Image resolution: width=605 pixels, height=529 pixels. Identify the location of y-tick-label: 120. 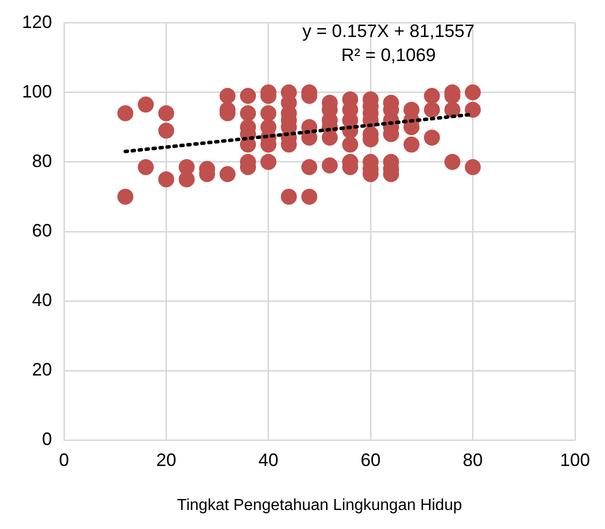
(37, 22).